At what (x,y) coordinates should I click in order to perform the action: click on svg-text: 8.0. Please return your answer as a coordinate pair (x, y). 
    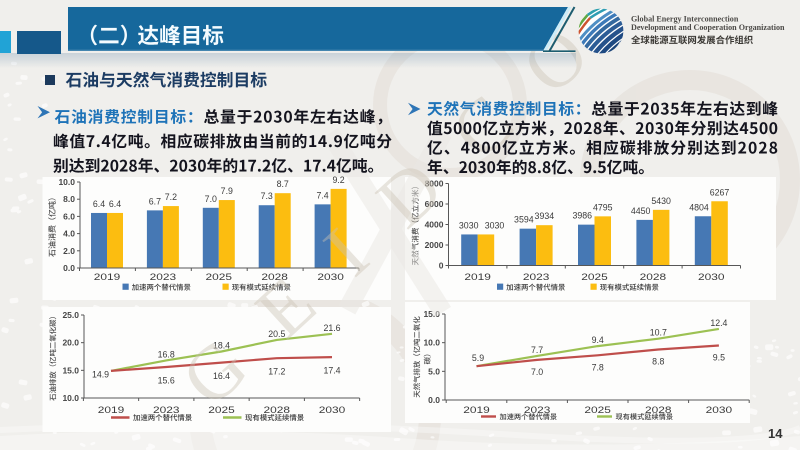
    Looking at the image, I should click on (69, 199).